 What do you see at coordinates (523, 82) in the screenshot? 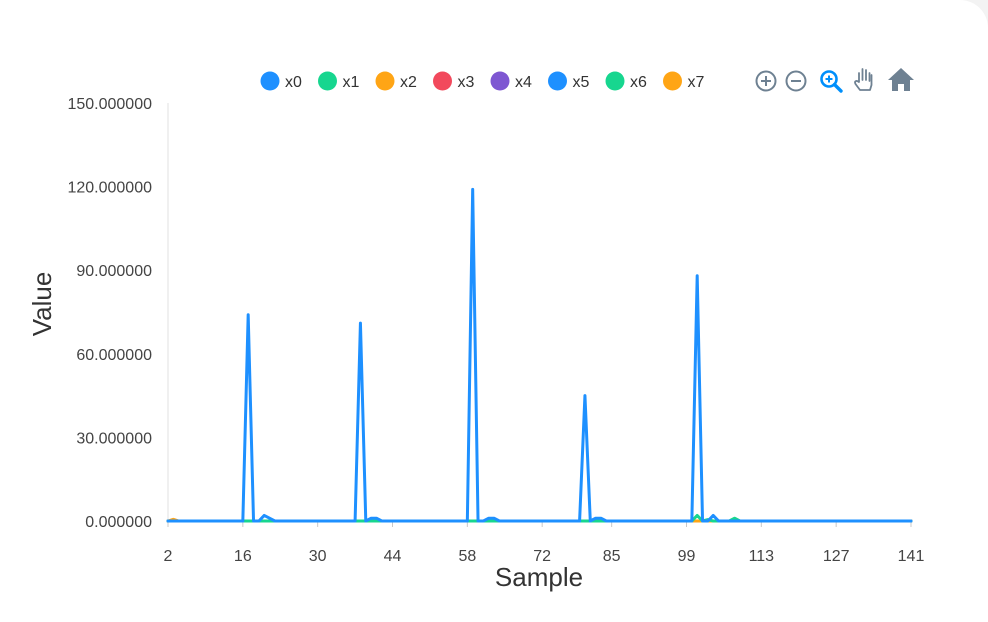
I see `legend-label: x4` at bounding box center [523, 82].